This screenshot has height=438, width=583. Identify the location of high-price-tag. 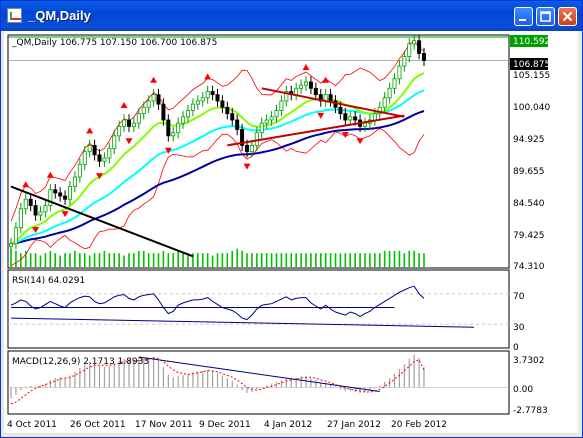
(529, 41).